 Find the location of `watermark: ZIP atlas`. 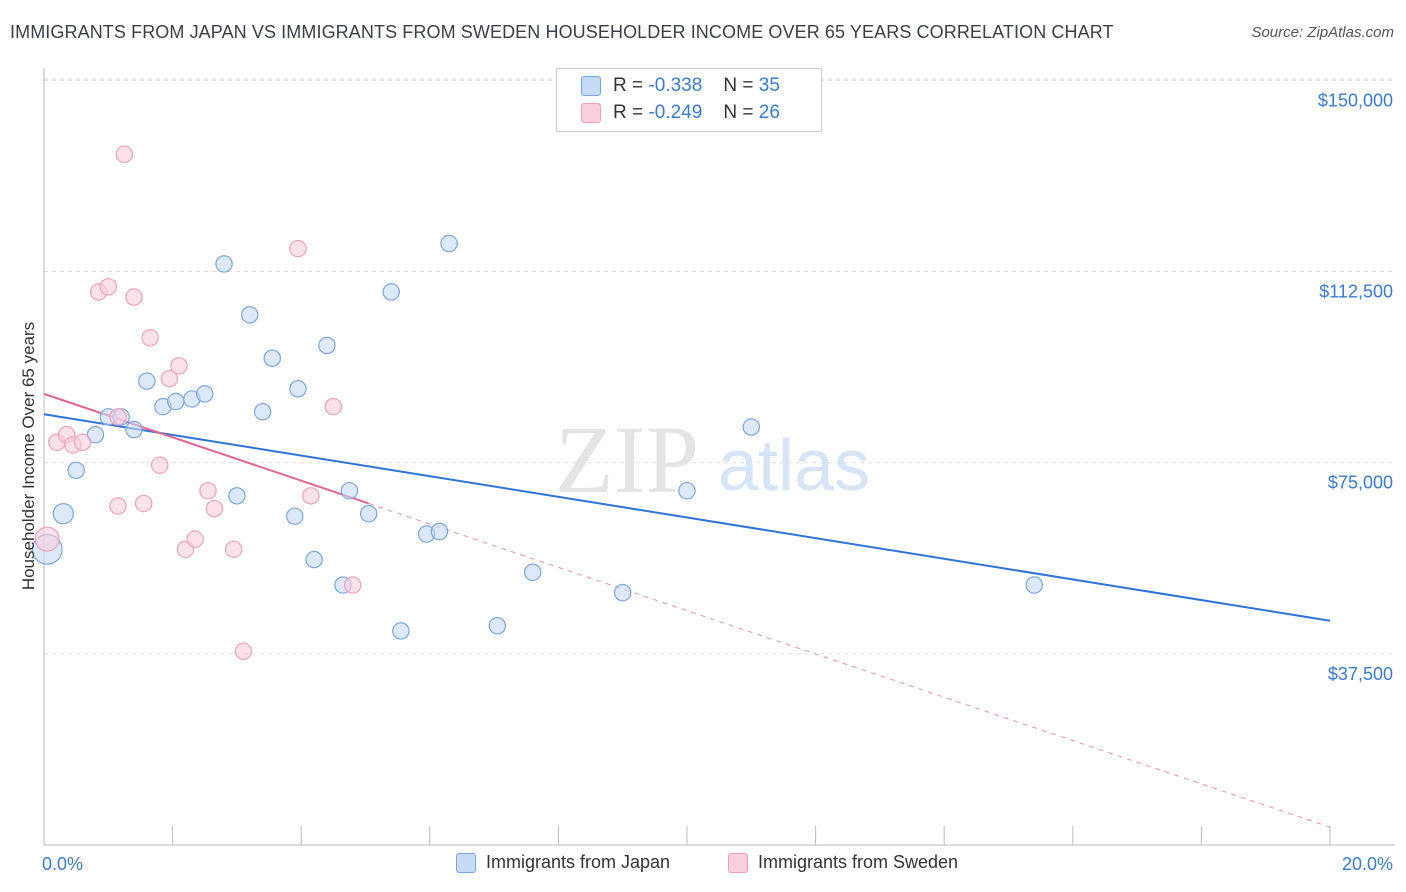

watermark: ZIP atlas is located at coordinates (712, 459).